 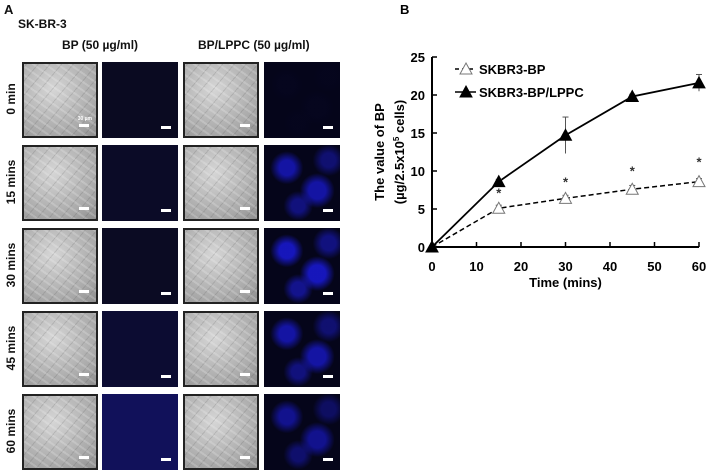 What do you see at coordinates (418, 133) in the screenshot?
I see `y-tick-label: 15` at bounding box center [418, 133].